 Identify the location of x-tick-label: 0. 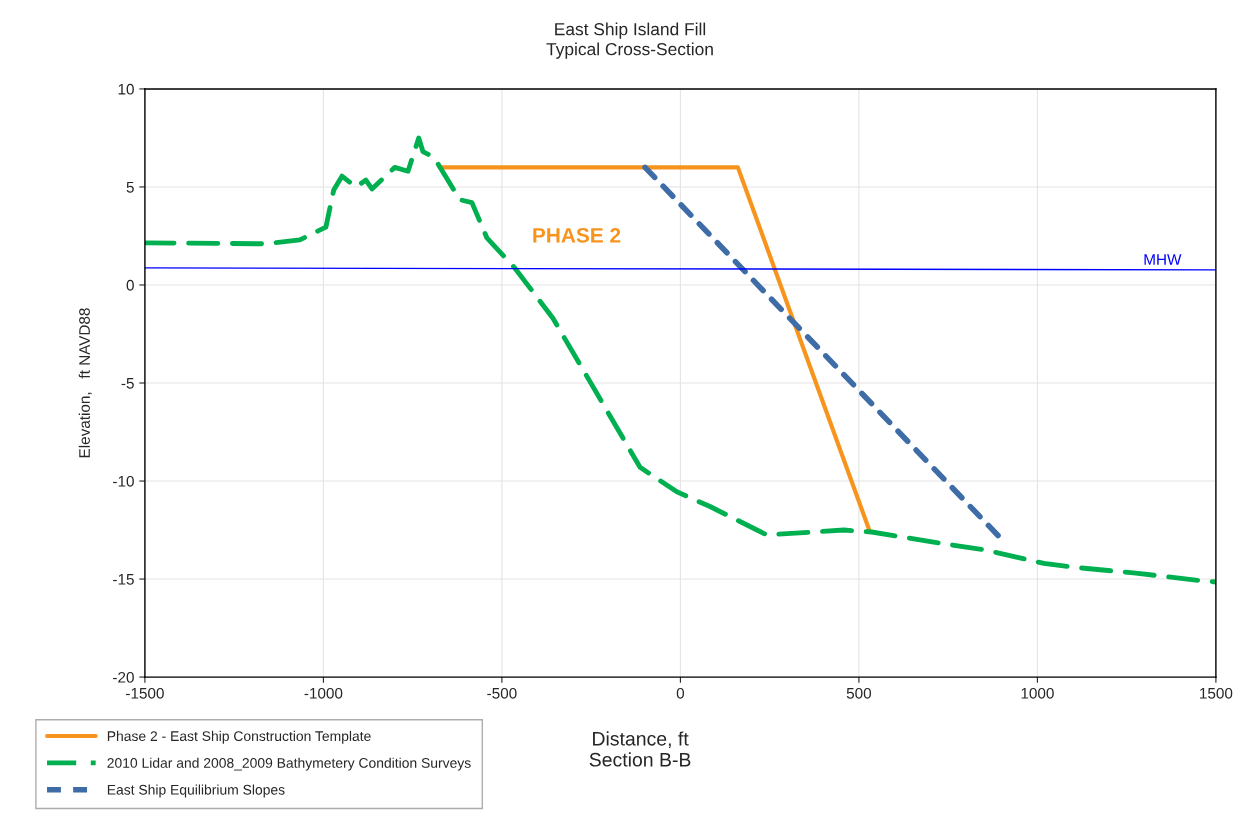
(680, 693).